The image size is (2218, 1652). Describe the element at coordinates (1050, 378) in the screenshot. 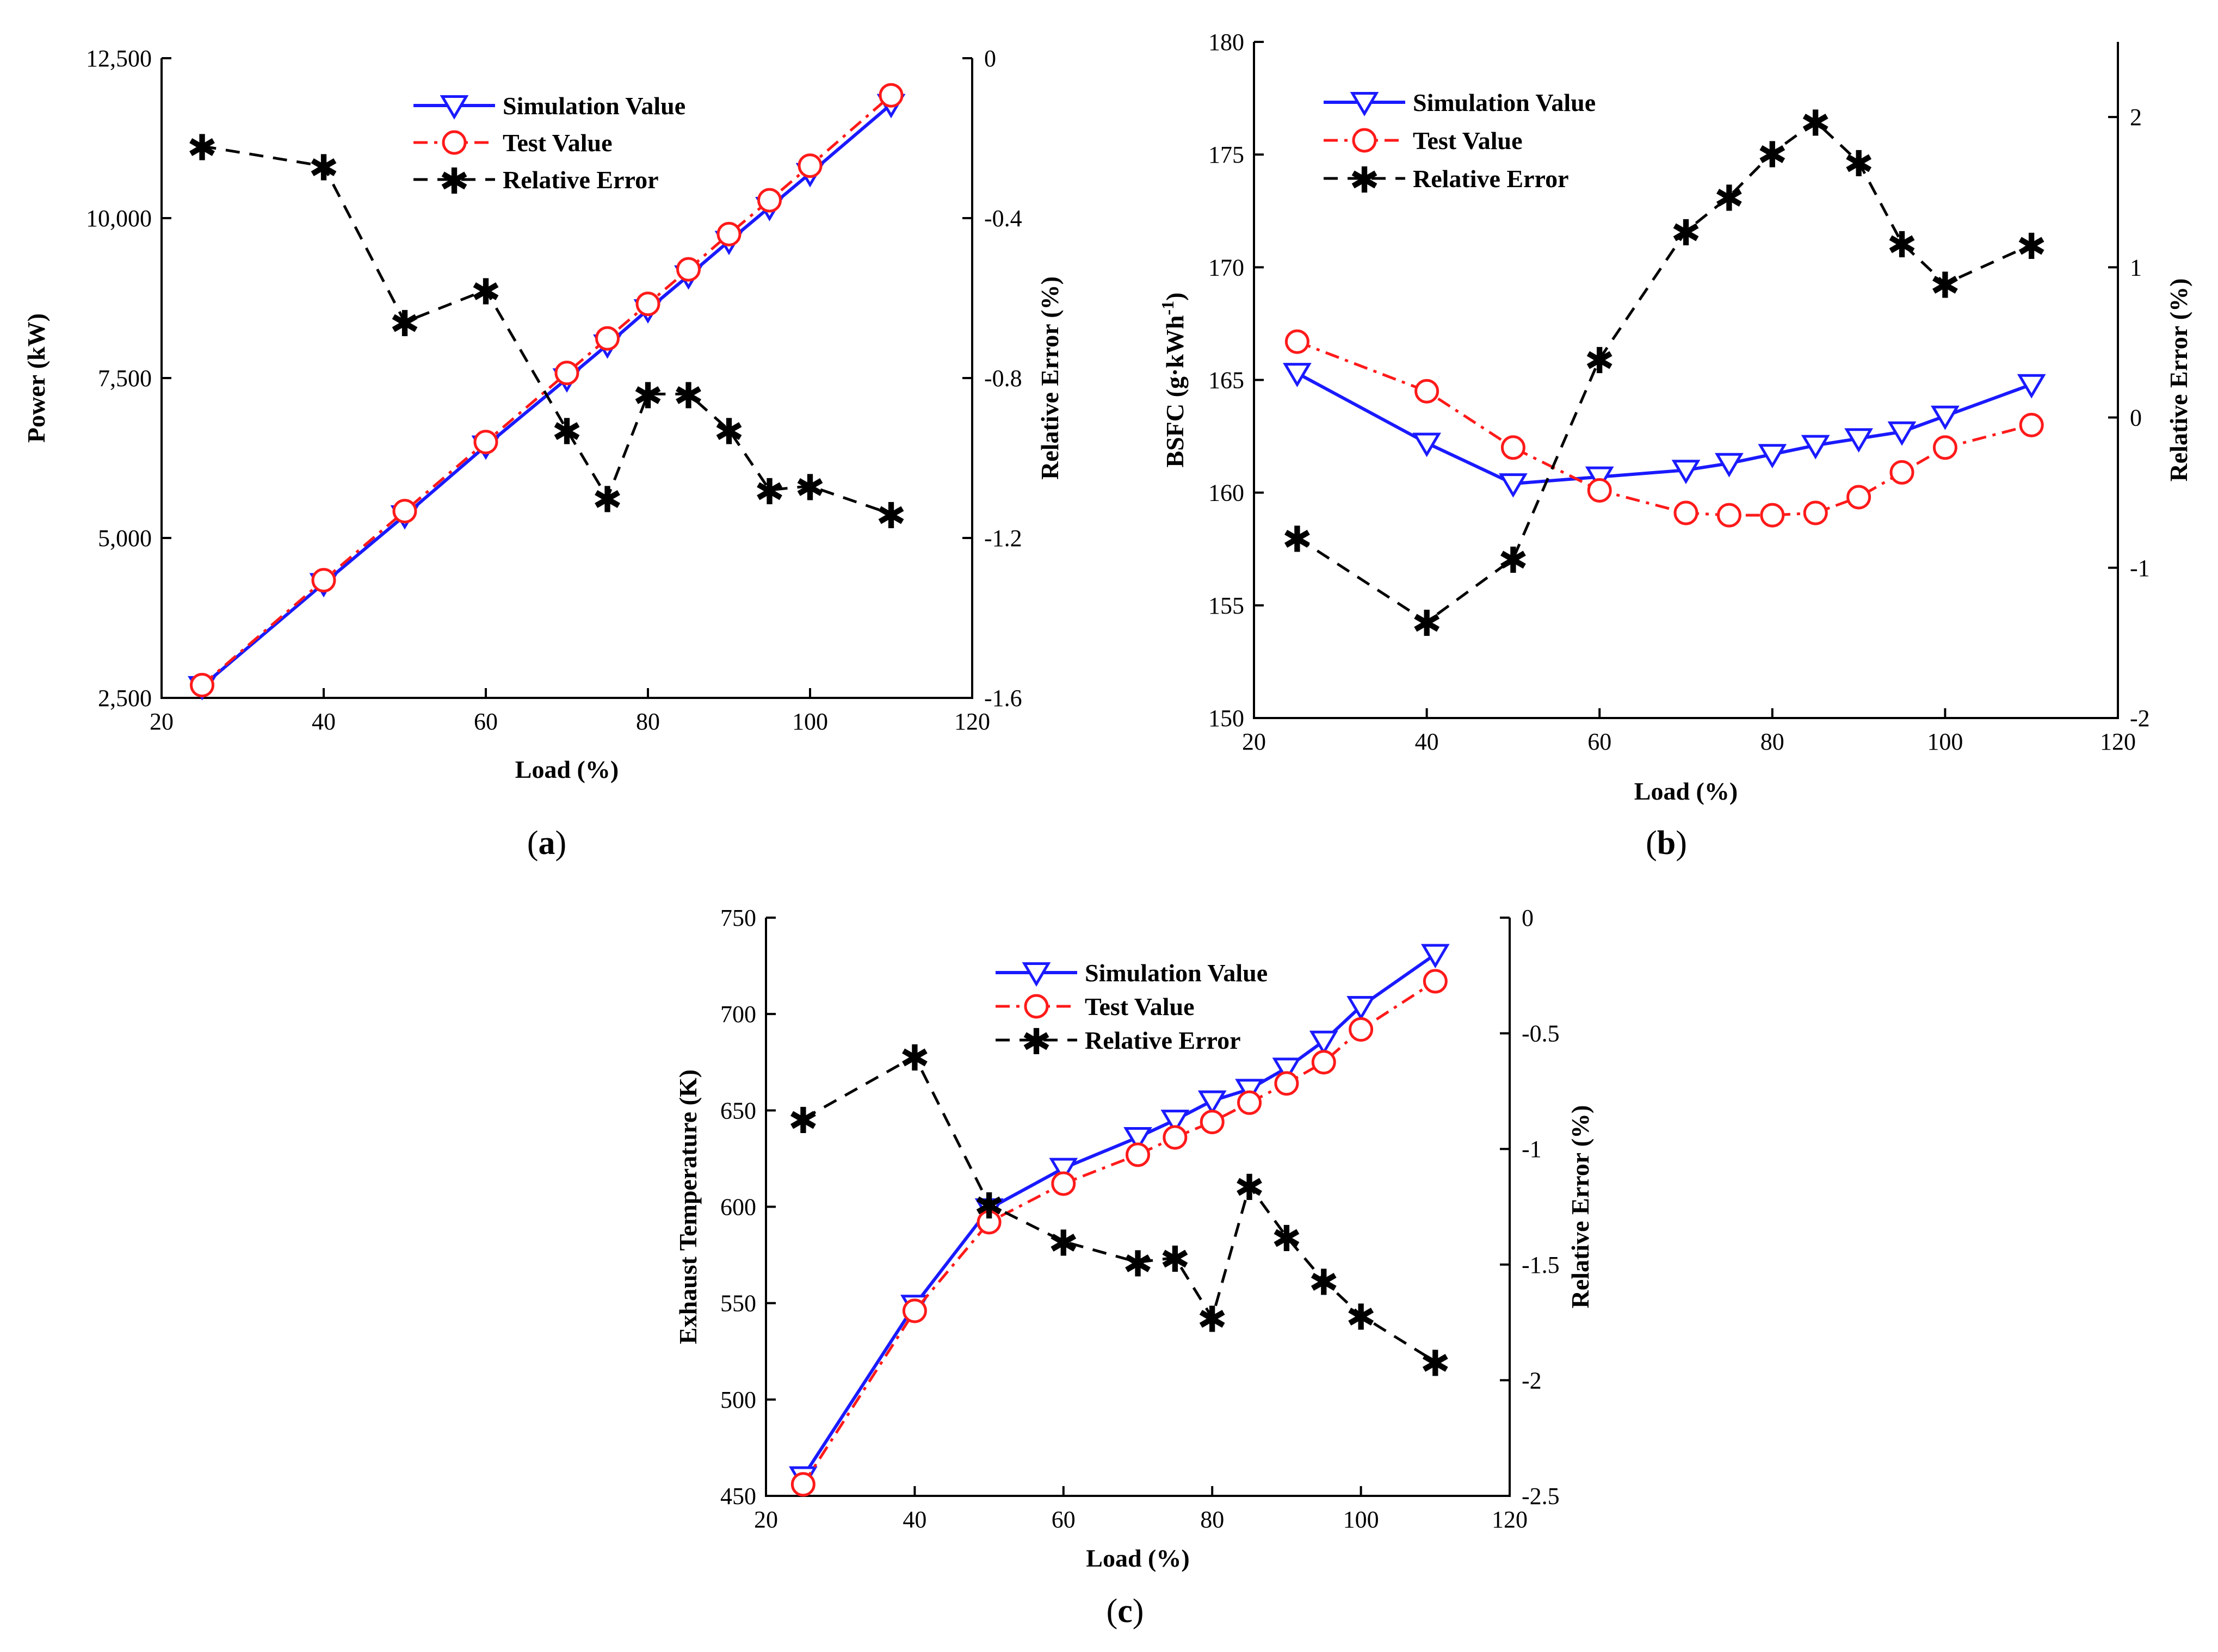

I see `y-right-axis-title: Relative Error (%)` at that location.